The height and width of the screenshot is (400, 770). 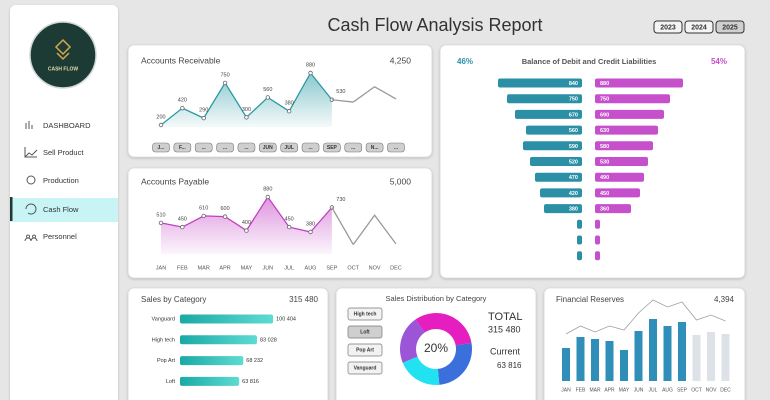 I want to click on slicer-label: Loft, so click(x=365, y=332).